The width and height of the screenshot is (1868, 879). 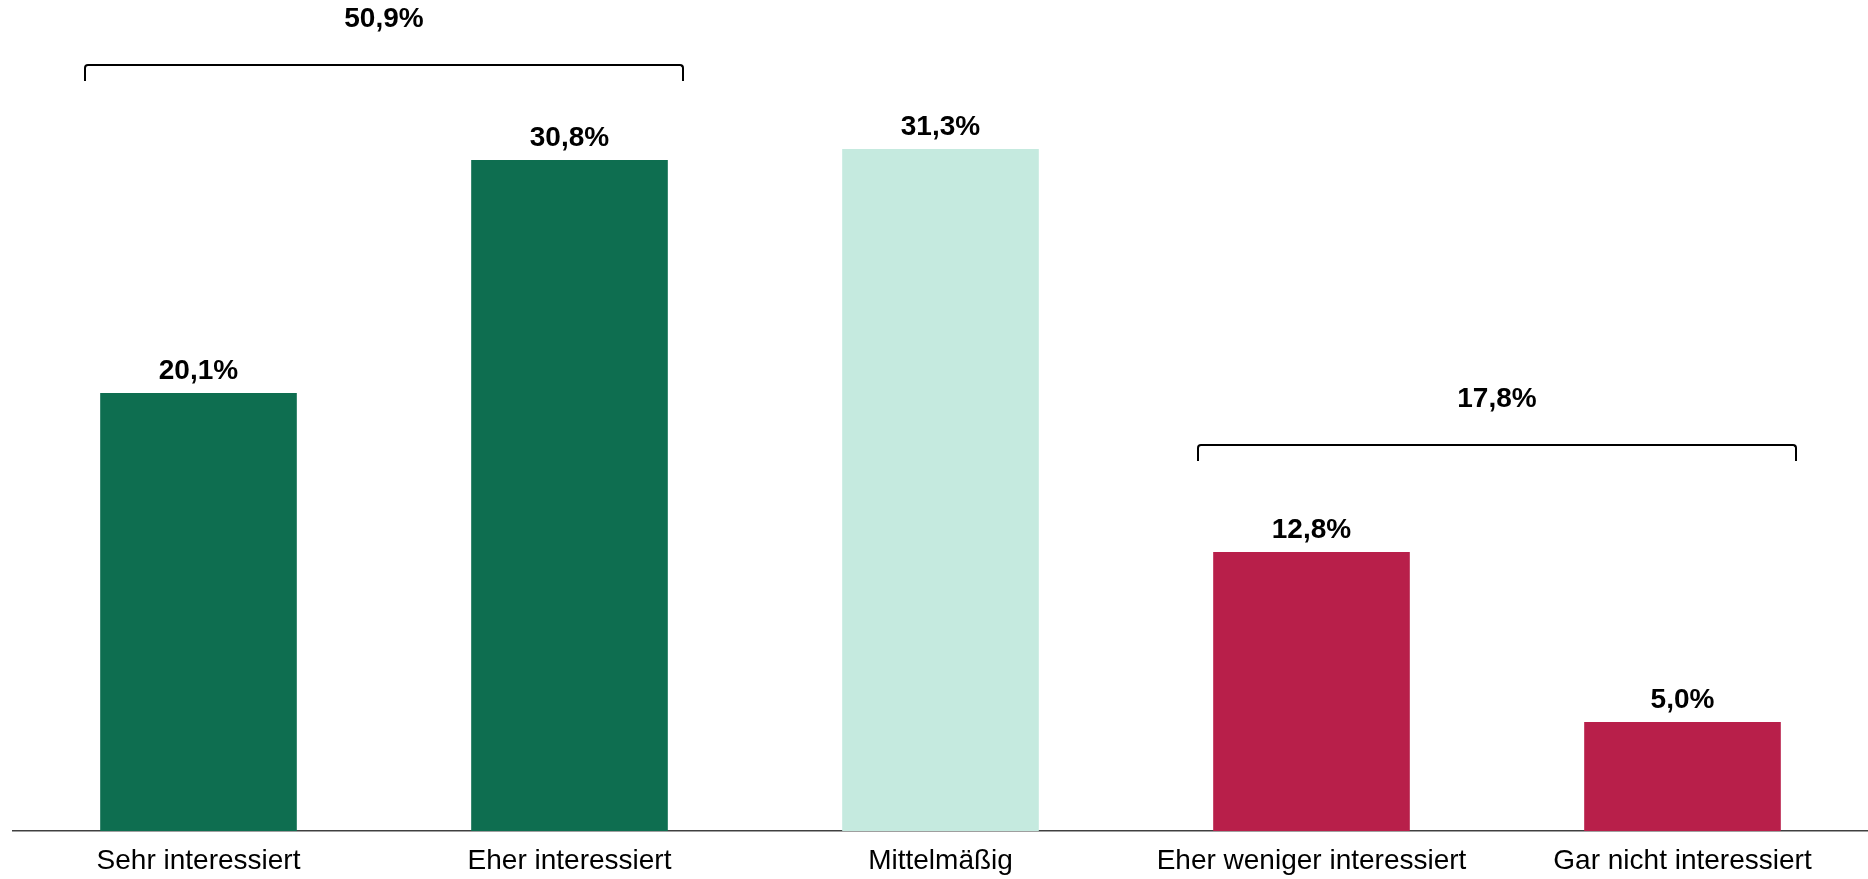 What do you see at coordinates (940, 125) in the screenshot?
I see `data-label: 31,3%` at bounding box center [940, 125].